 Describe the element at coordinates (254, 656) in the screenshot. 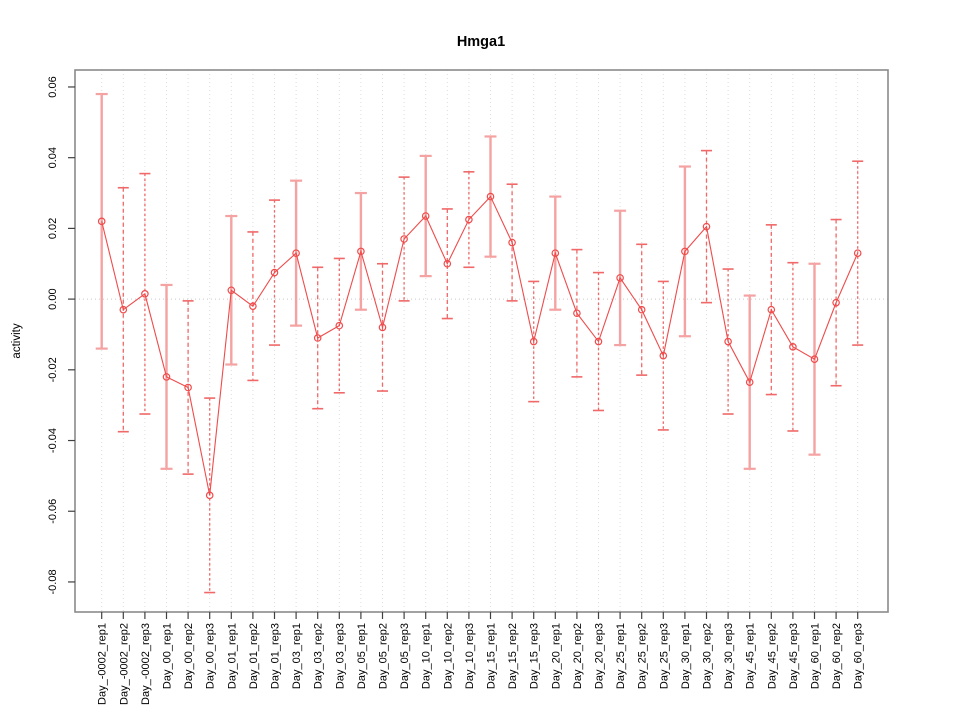

I see `x-tick-label: Day_01_rep2` at that location.